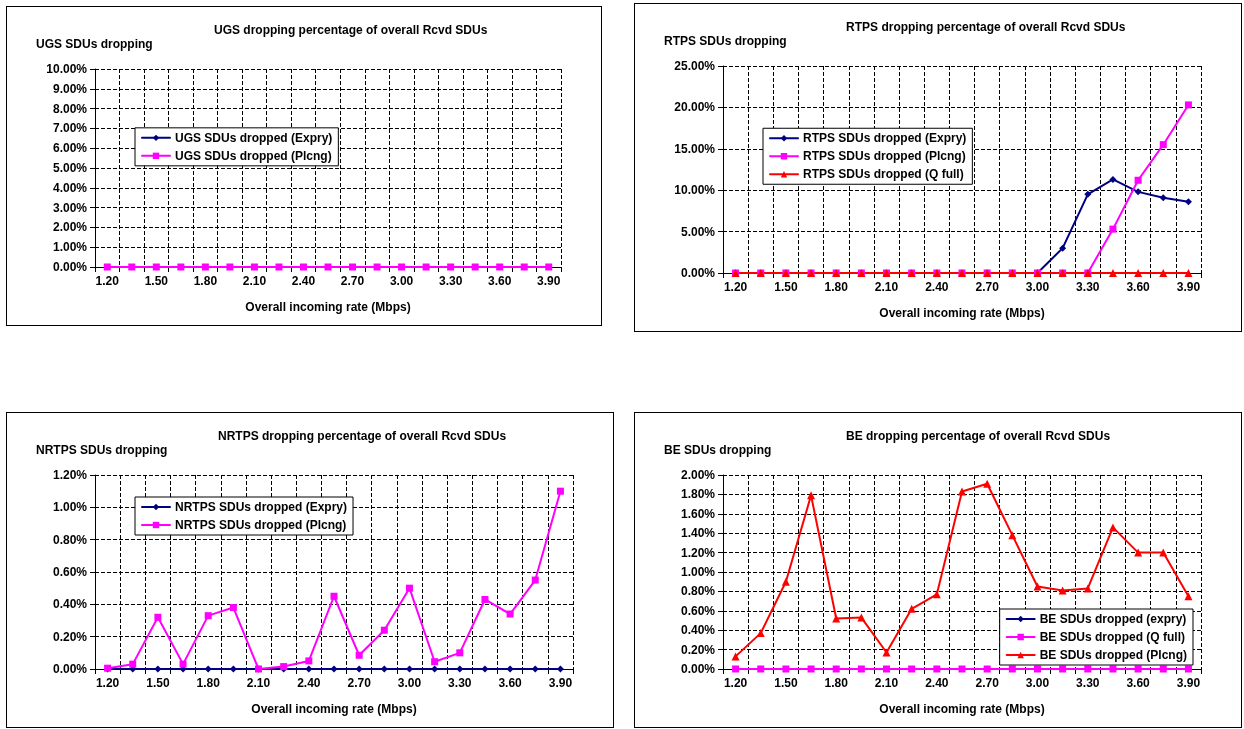 Image resolution: width=1244 pixels, height=729 pixels. I want to click on y-axis-title: RTPS SDUs dropping, so click(725, 41).